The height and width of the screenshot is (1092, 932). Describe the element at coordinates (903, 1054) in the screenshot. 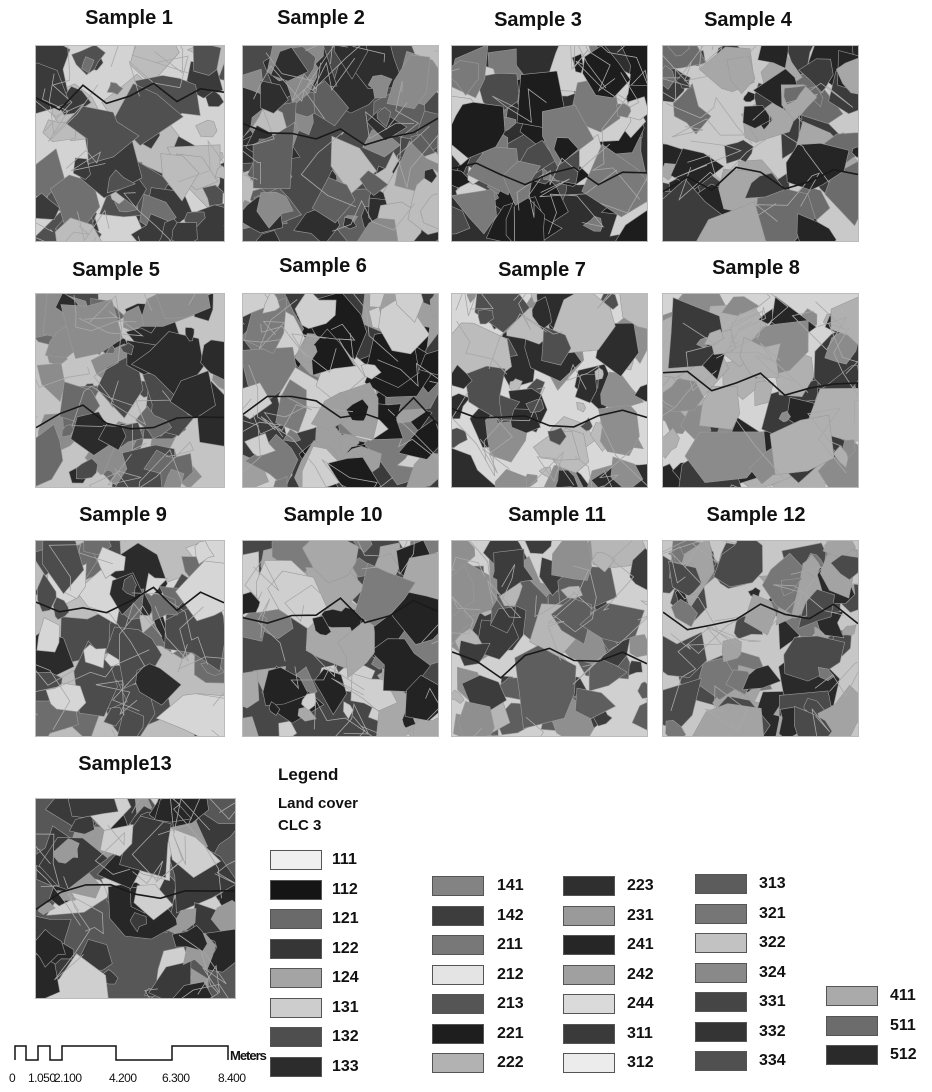

I see `legend-code: 512` at that location.